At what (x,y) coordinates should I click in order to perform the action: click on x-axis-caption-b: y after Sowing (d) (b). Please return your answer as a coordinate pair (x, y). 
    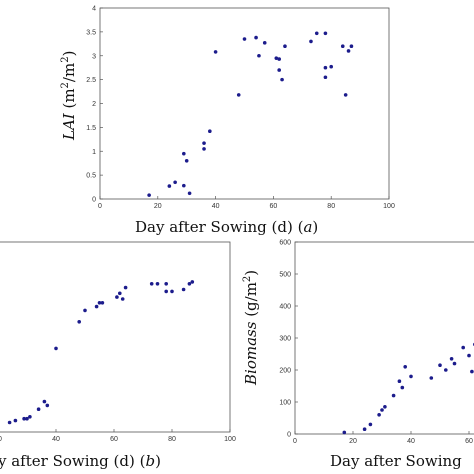
    Looking at the image, I should click on (80, 461).